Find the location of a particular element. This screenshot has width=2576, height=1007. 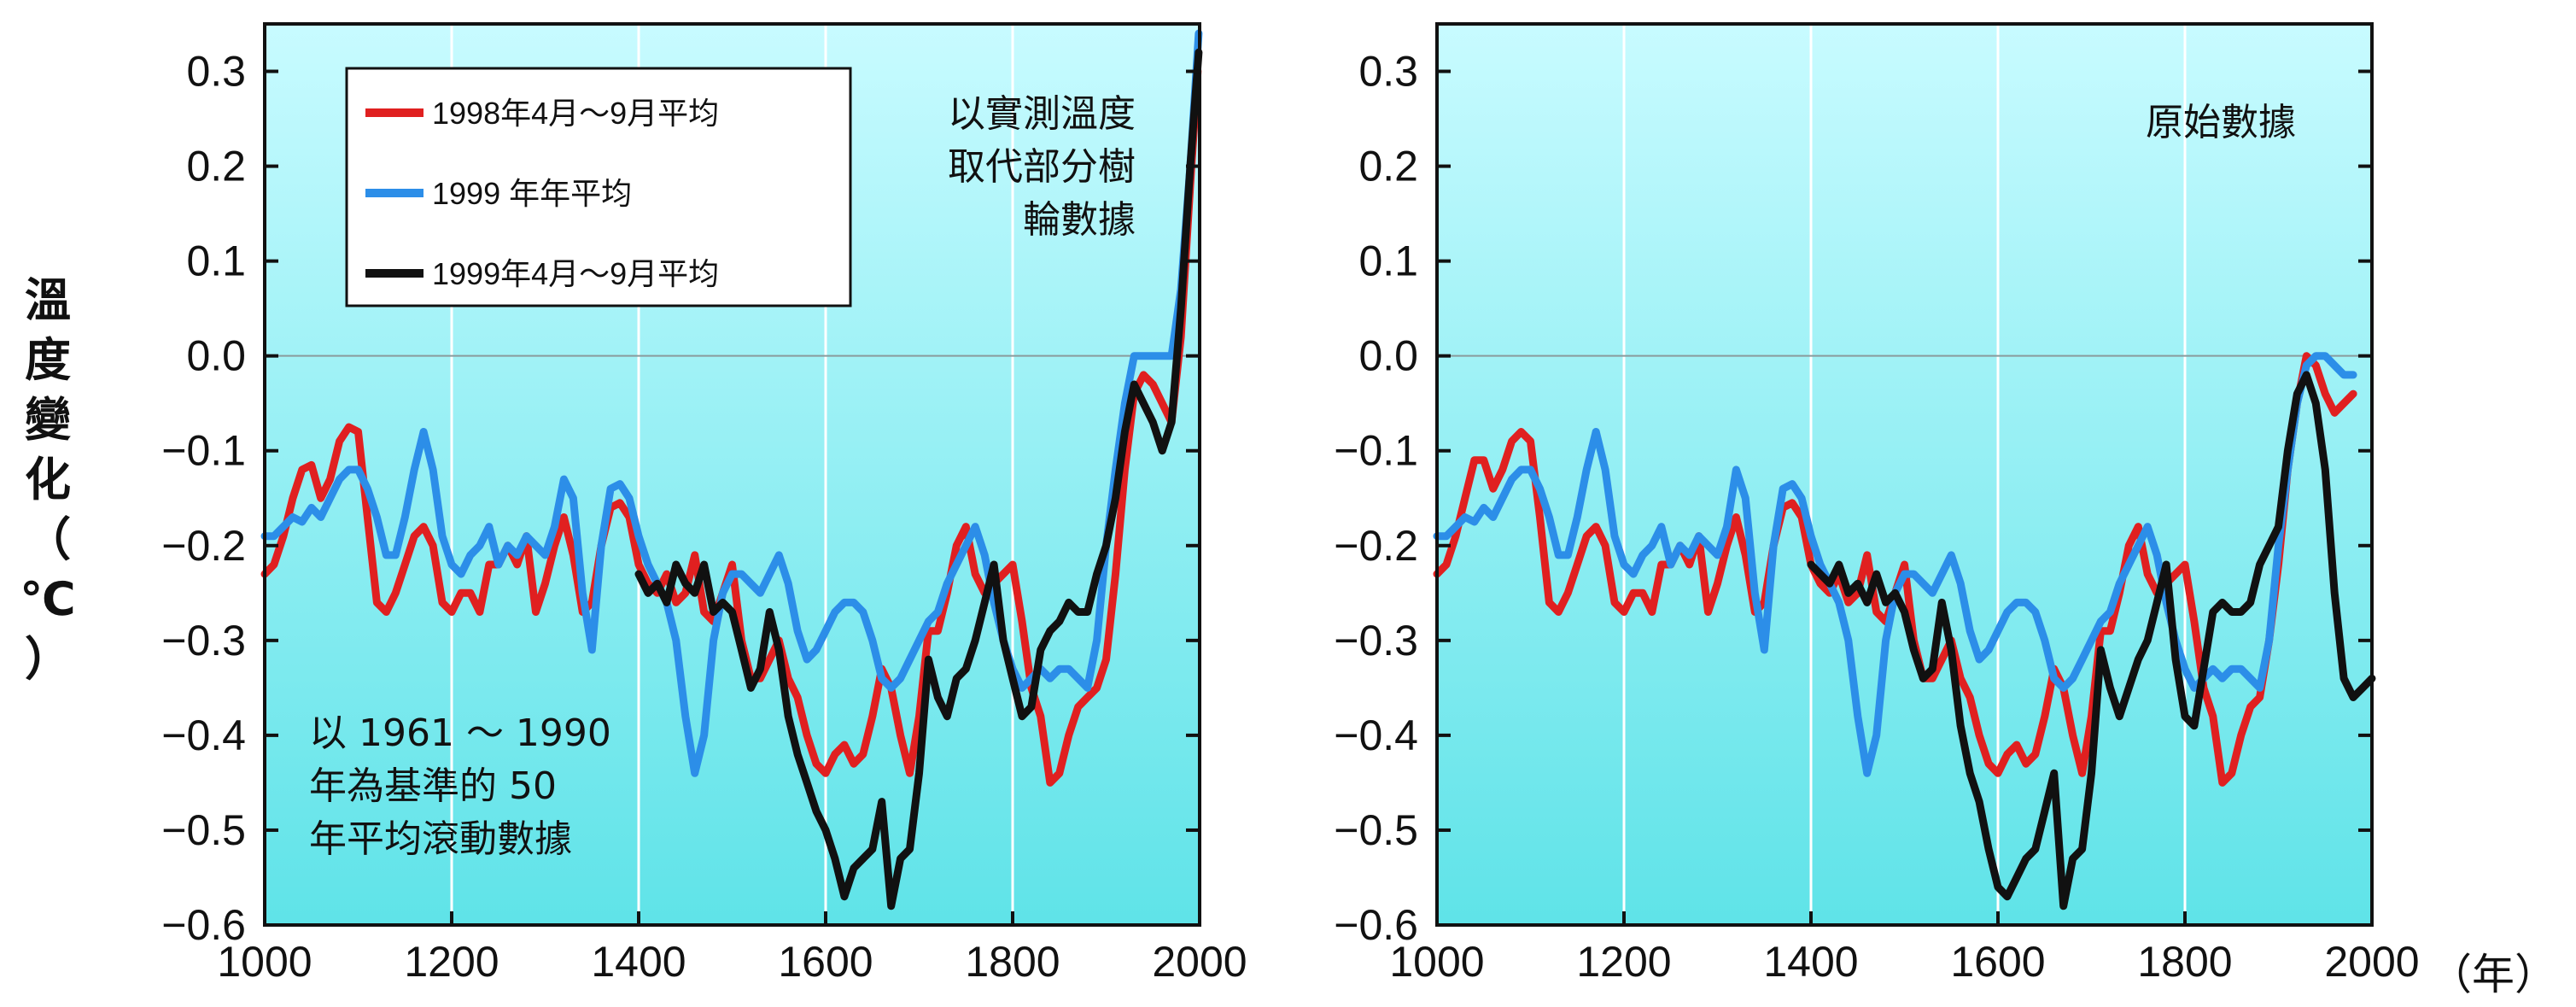

annotation-line: 輪數據 is located at coordinates (1079, 220).